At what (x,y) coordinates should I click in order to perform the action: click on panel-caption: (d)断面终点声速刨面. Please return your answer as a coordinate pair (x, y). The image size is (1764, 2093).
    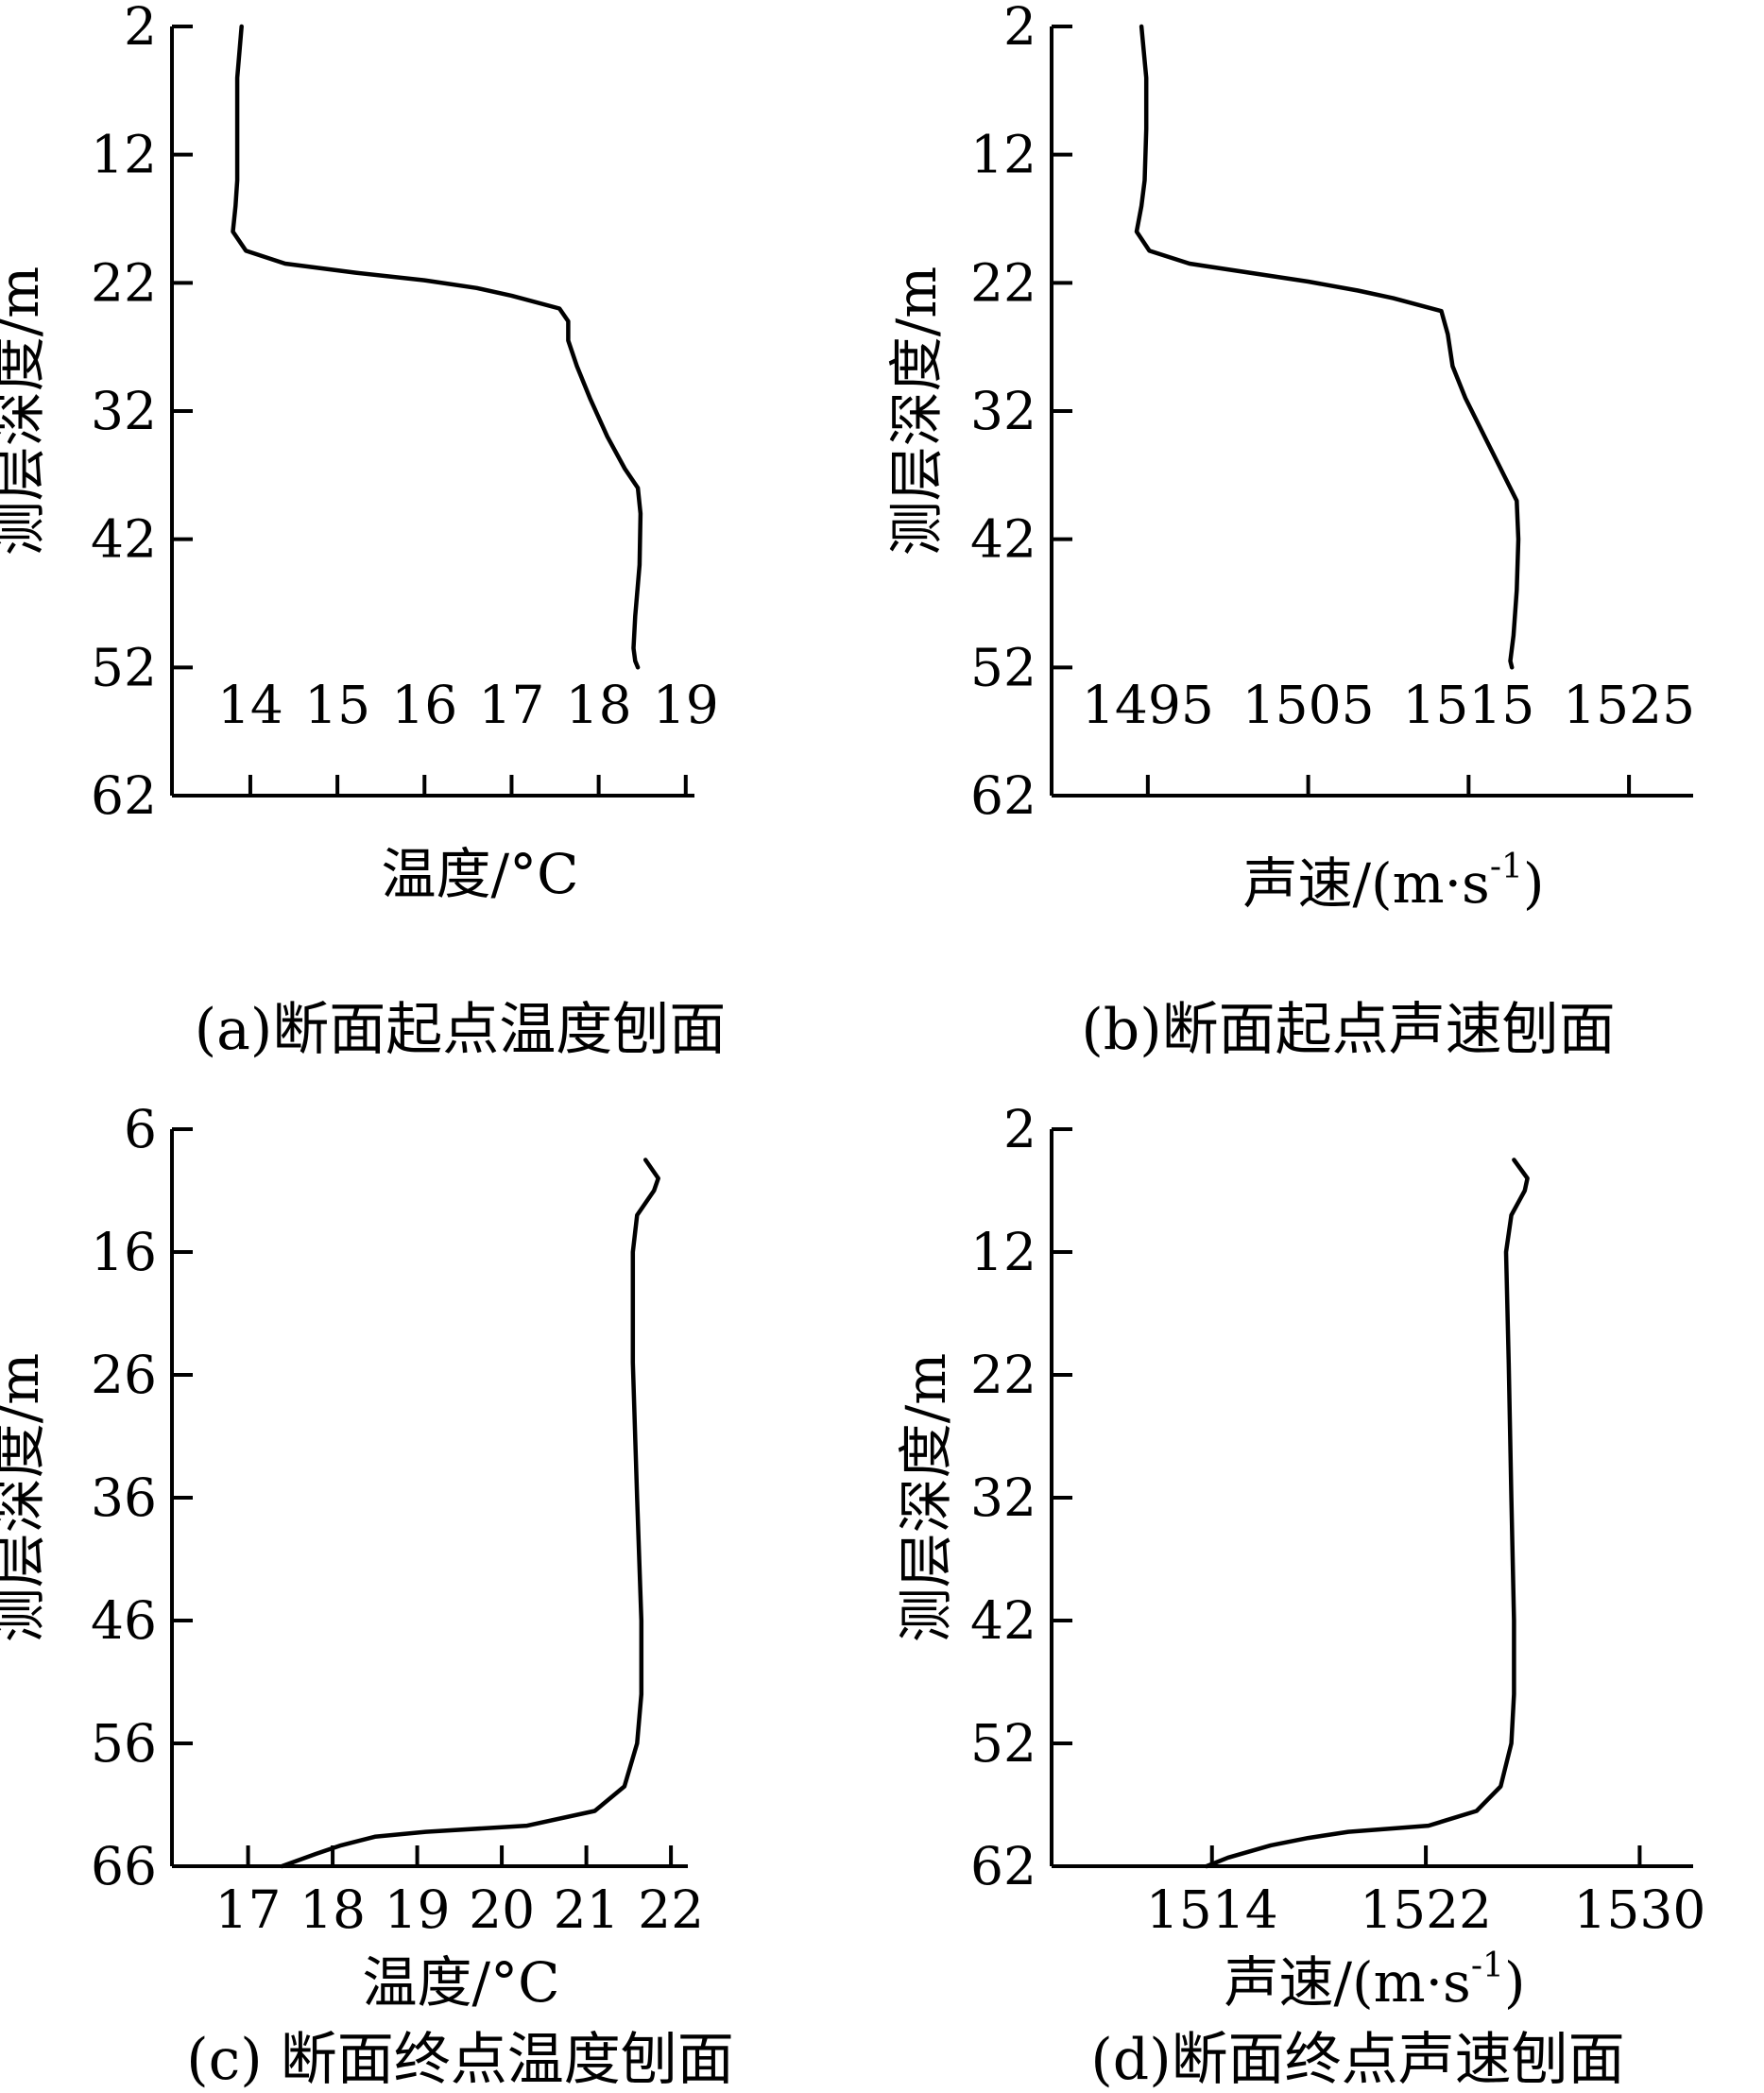
    Looking at the image, I should click on (1357, 2060).